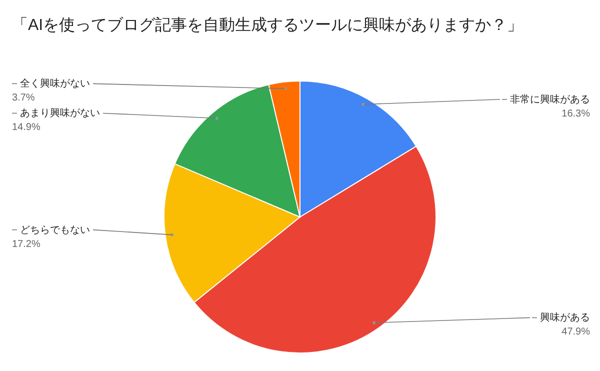 The width and height of the screenshot is (600, 371). I want to click on data-label: 16.3%, so click(576, 114).